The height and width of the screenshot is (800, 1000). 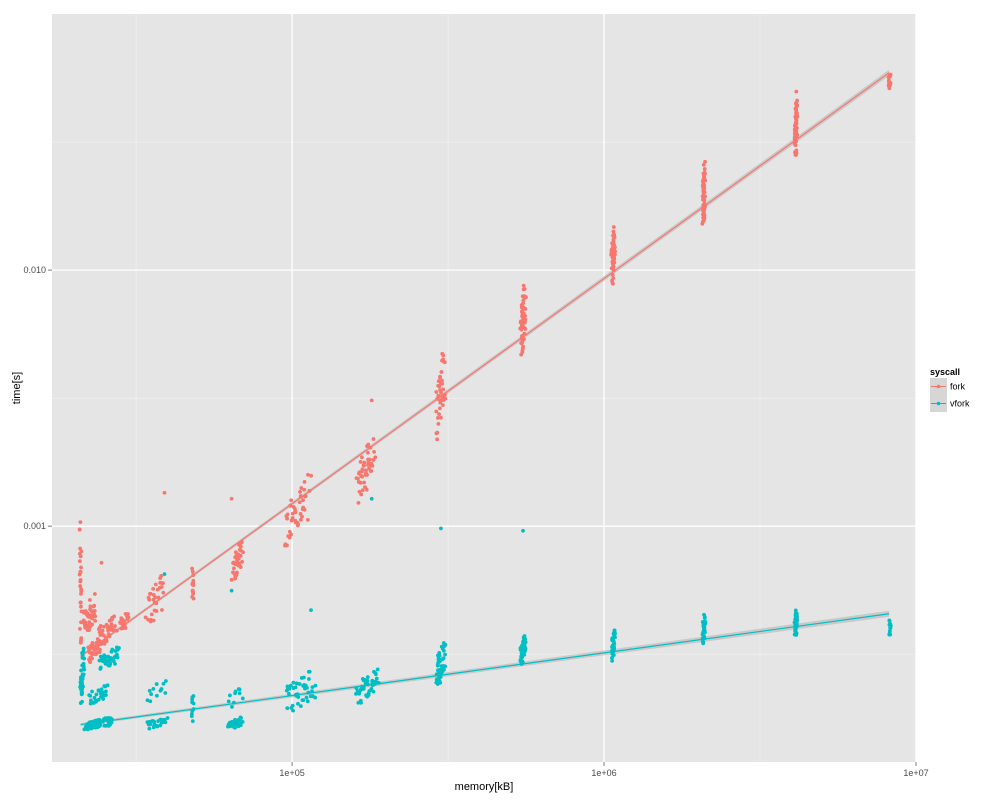 I want to click on y-tick-label: 0.001, so click(x=34, y=526).